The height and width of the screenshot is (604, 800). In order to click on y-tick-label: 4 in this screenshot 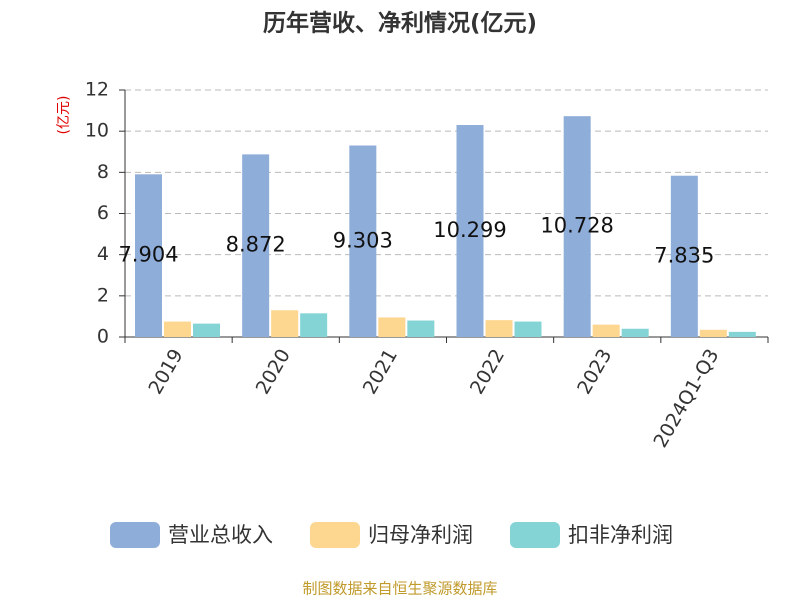, I will do `click(103, 254)`.